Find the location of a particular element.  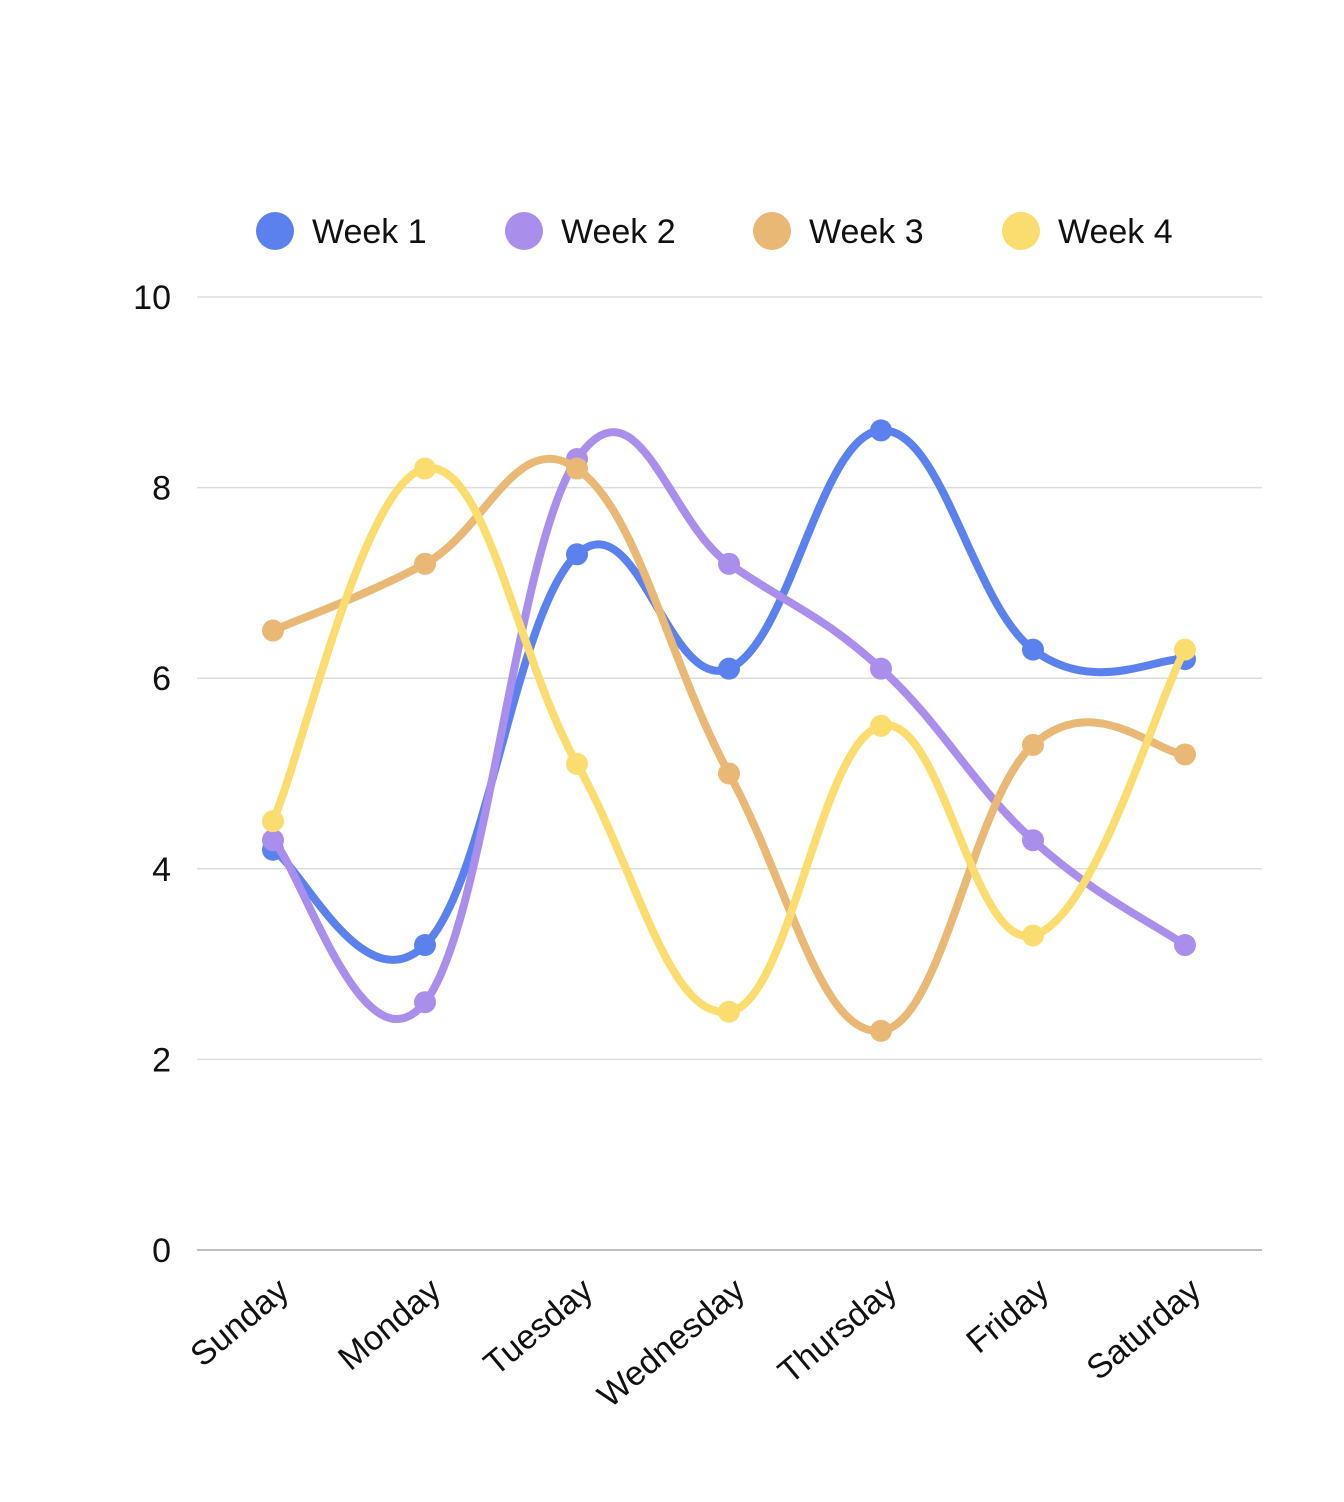

legend-item: Week 4 is located at coordinates (1087, 231).